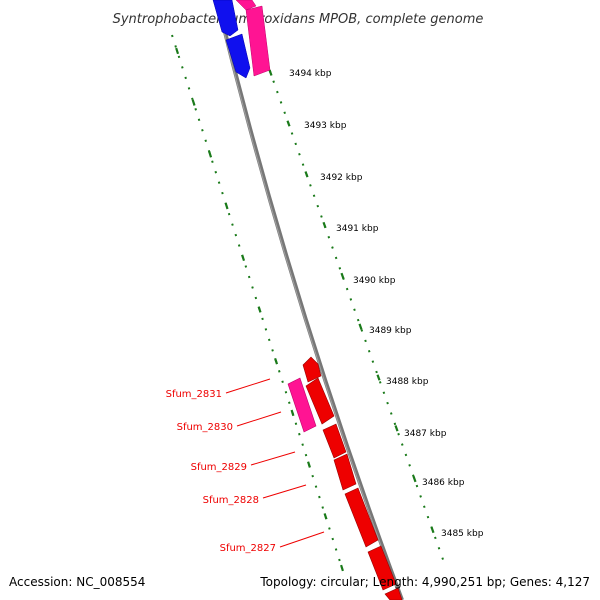  What do you see at coordinates (390, 331) in the screenshot?
I see `ruler-label-3489: 3489 kbp` at bounding box center [390, 331].